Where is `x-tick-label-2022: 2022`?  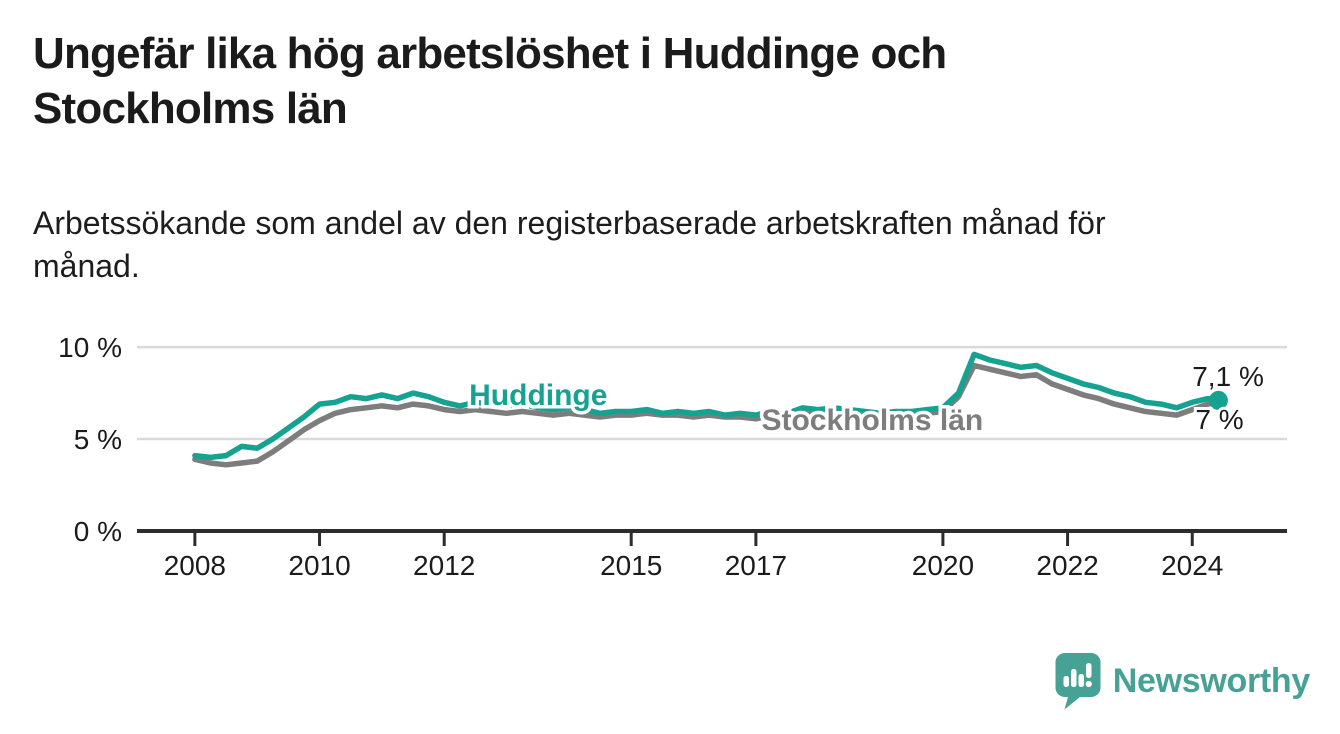
x-tick-label-2022: 2022 is located at coordinates (1067, 565).